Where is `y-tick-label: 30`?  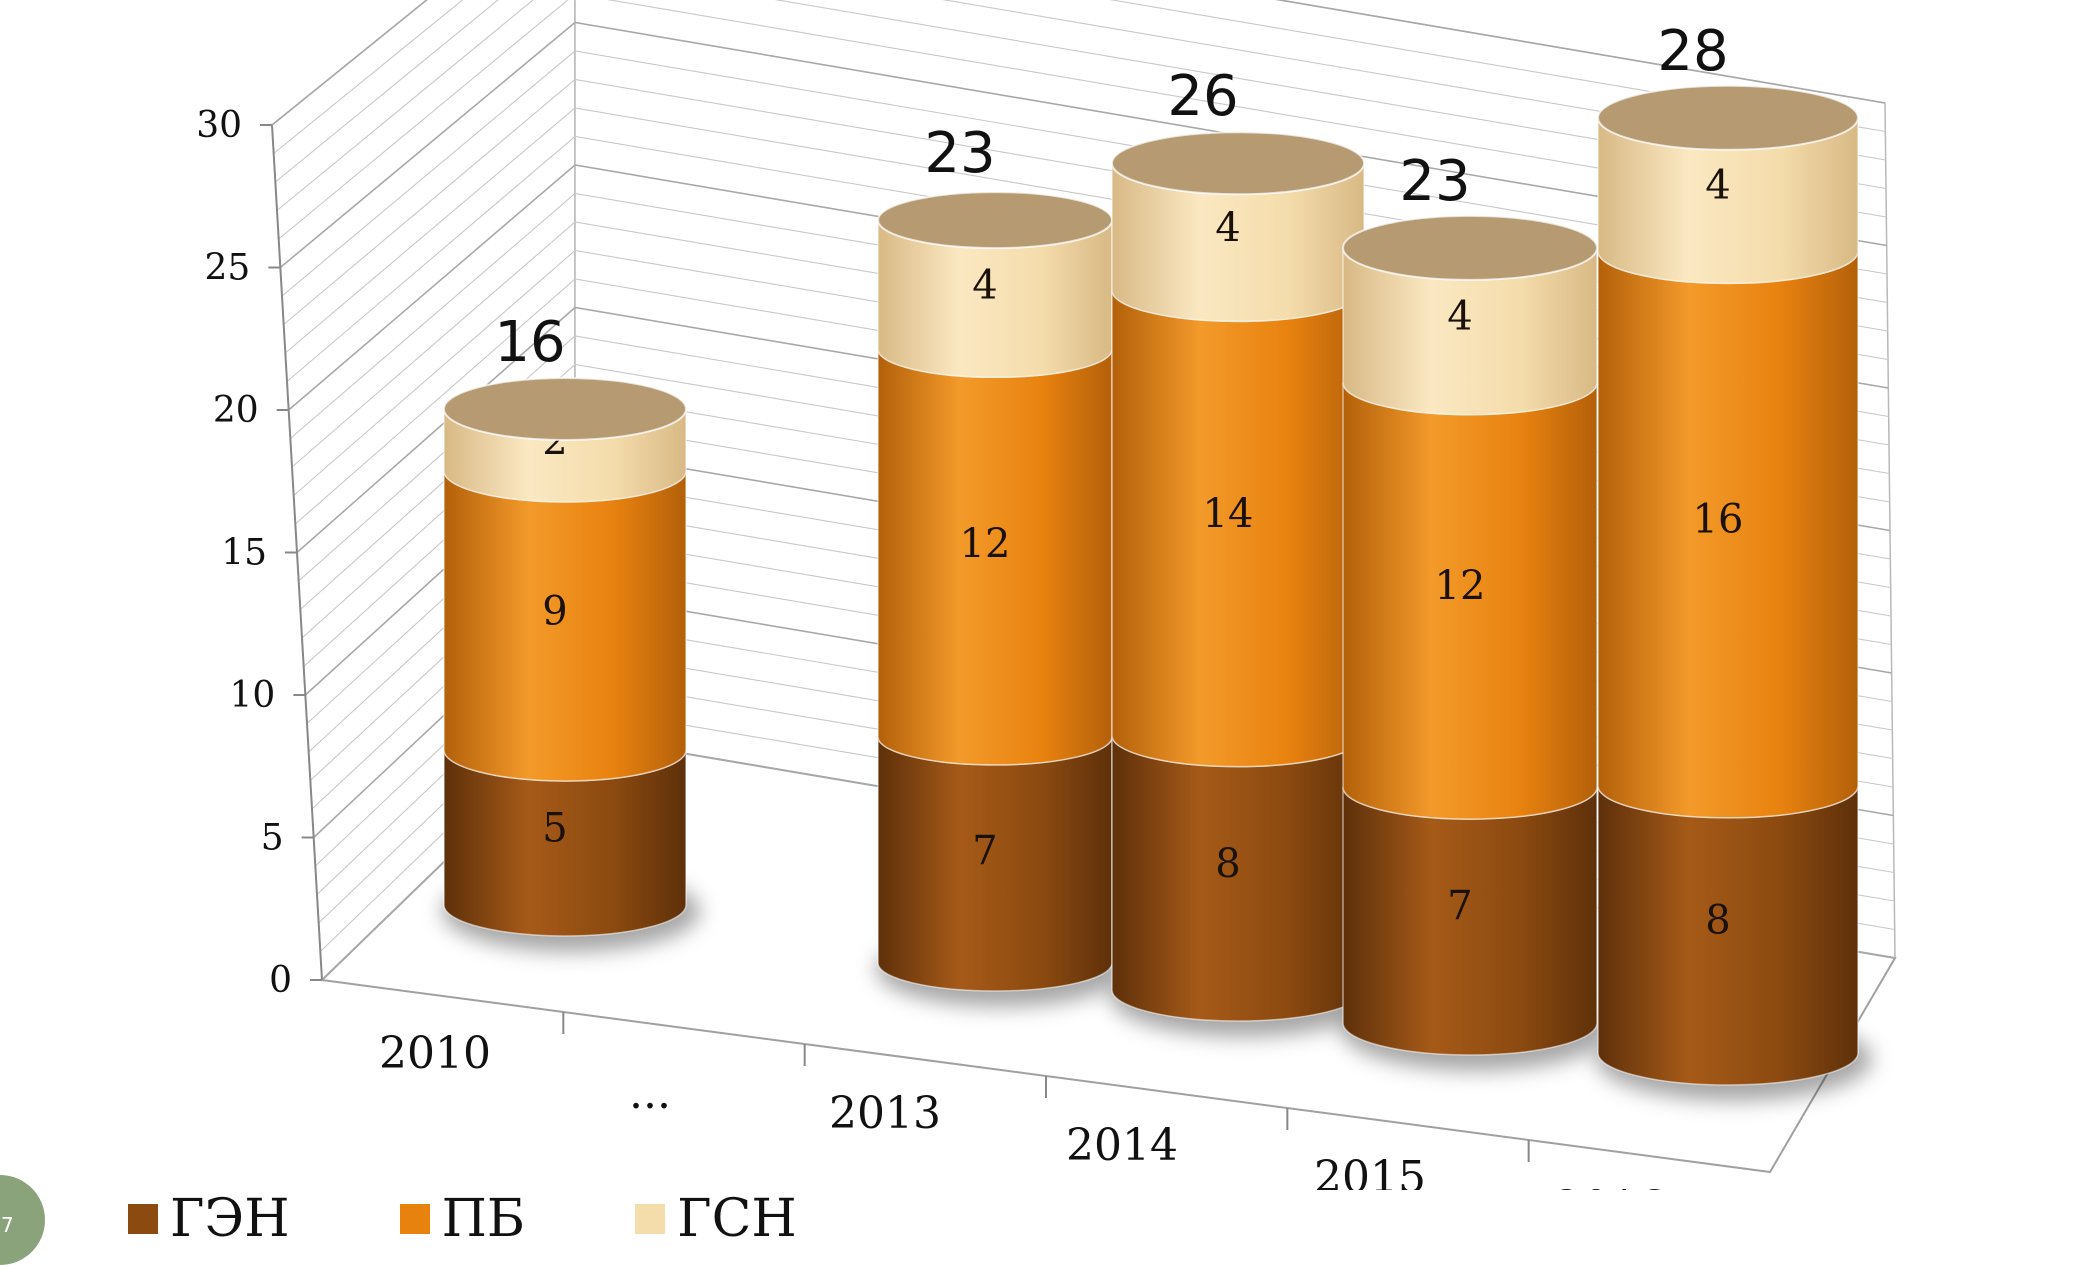 y-tick-label: 30 is located at coordinates (219, 125).